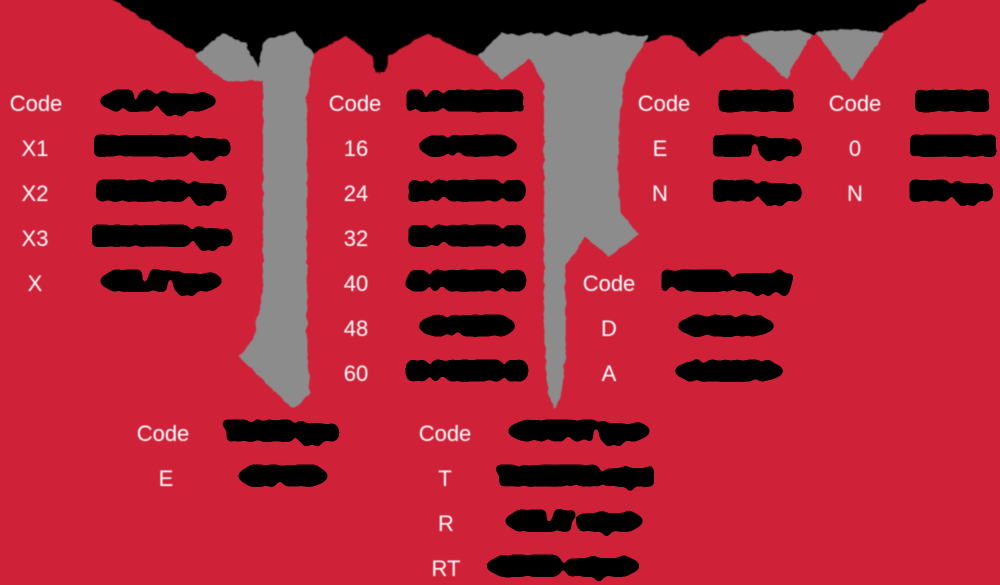 The width and height of the screenshot is (1000, 585). What do you see at coordinates (35, 238) in the screenshot?
I see `svg-text: X3` at bounding box center [35, 238].